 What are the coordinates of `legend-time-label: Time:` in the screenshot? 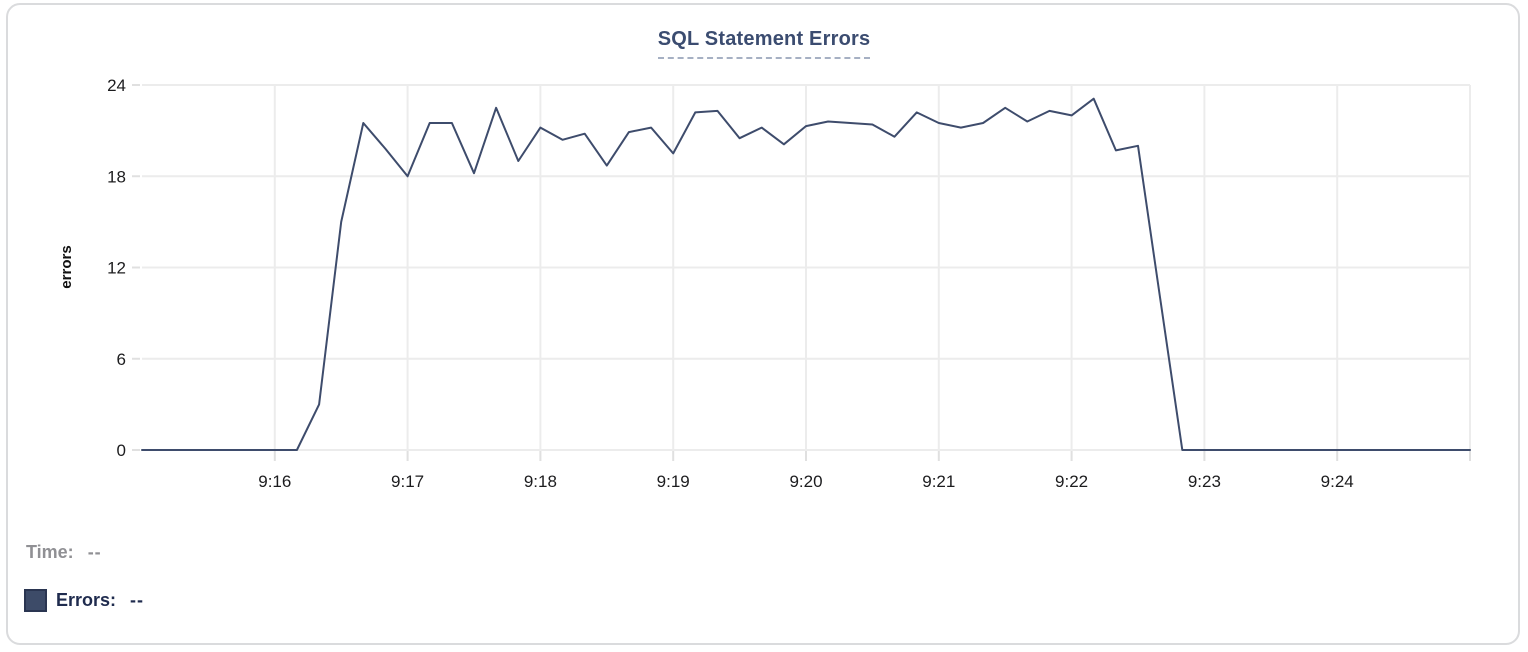 It's located at (50, 552).